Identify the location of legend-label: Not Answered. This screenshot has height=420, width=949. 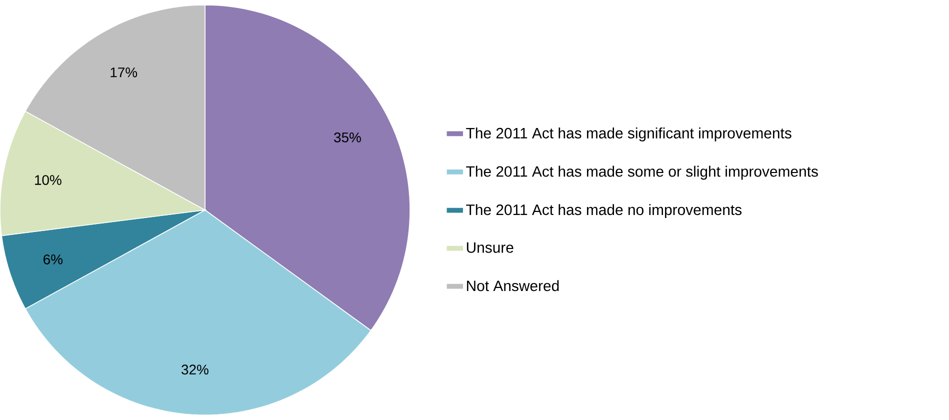
(513, 286).